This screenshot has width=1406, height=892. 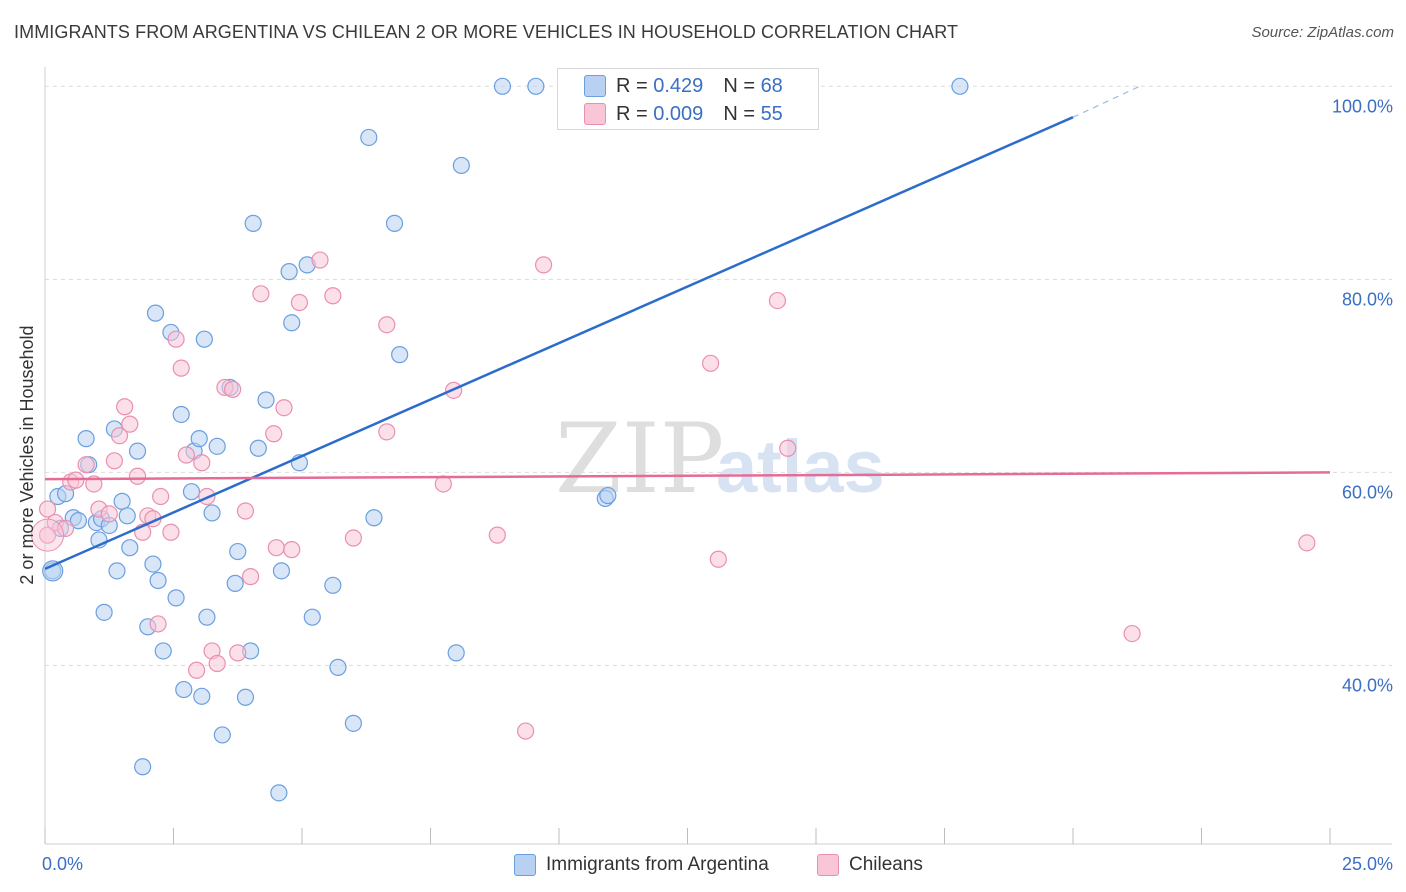 What do you see at coordinates (62, 864) in the screenshot?
I see `x-tick-label: 0.0%` at bounding box center [62, 864].